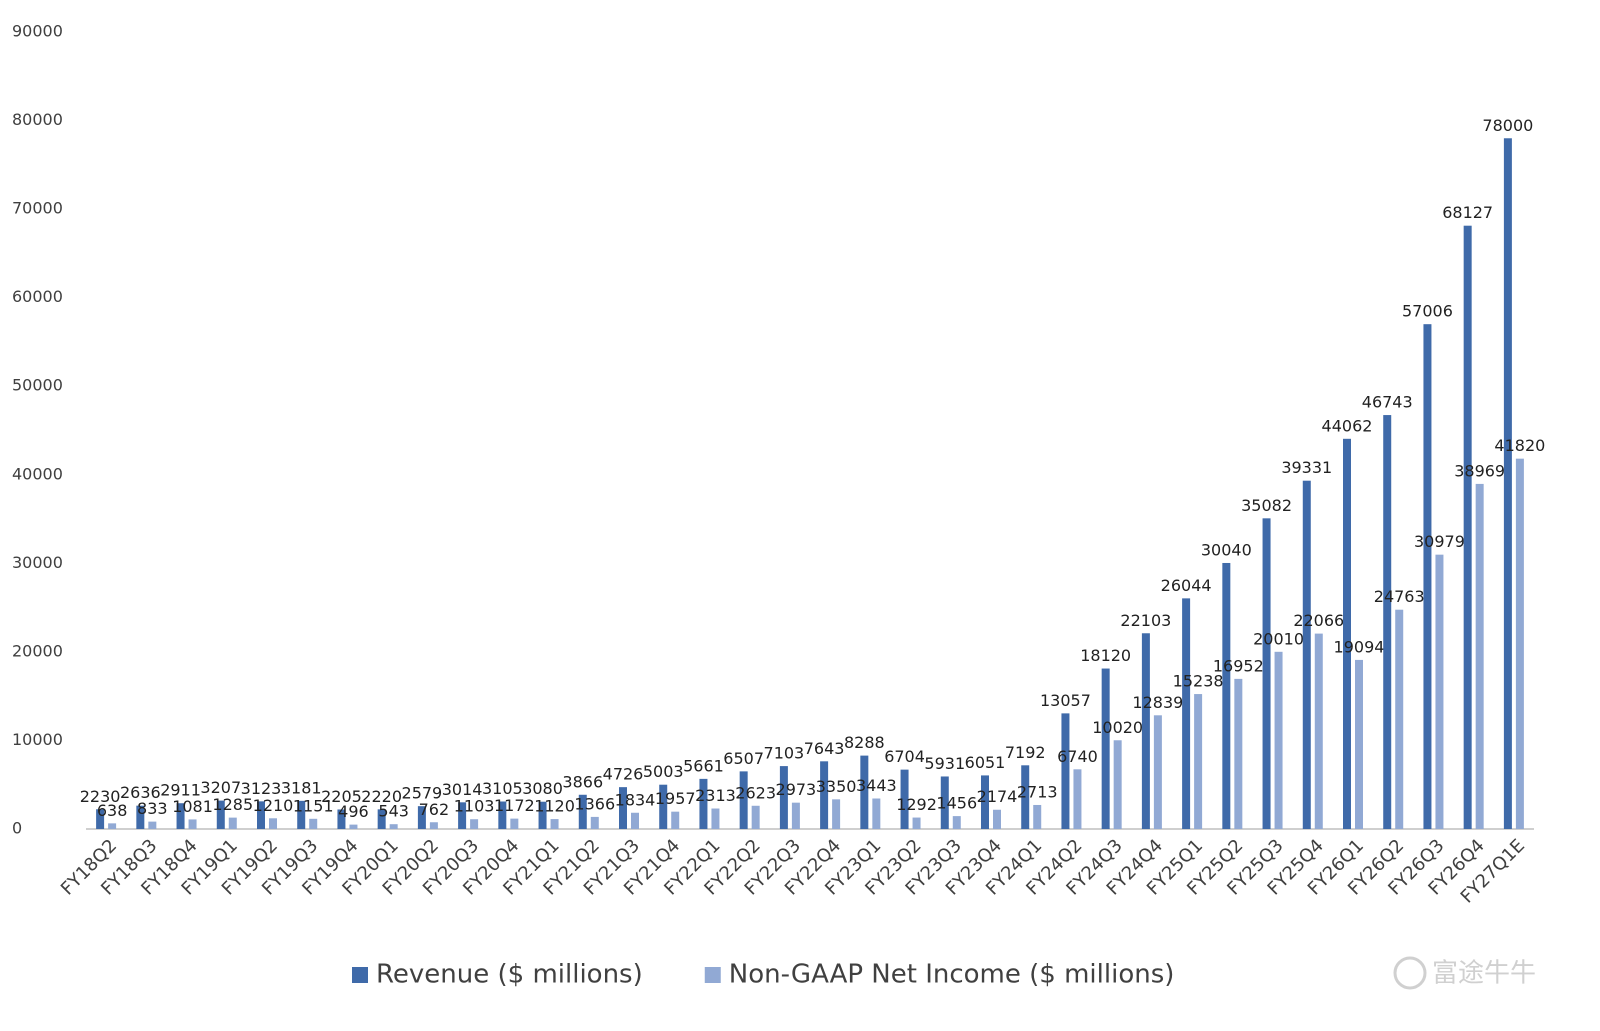 Image resolution: width=1600 pixels, height=1031 pixels. What do you see at coordinates (1318, 620) in the screenshot?
I see `value-label: 22066` at bounding box center [1318, 620].